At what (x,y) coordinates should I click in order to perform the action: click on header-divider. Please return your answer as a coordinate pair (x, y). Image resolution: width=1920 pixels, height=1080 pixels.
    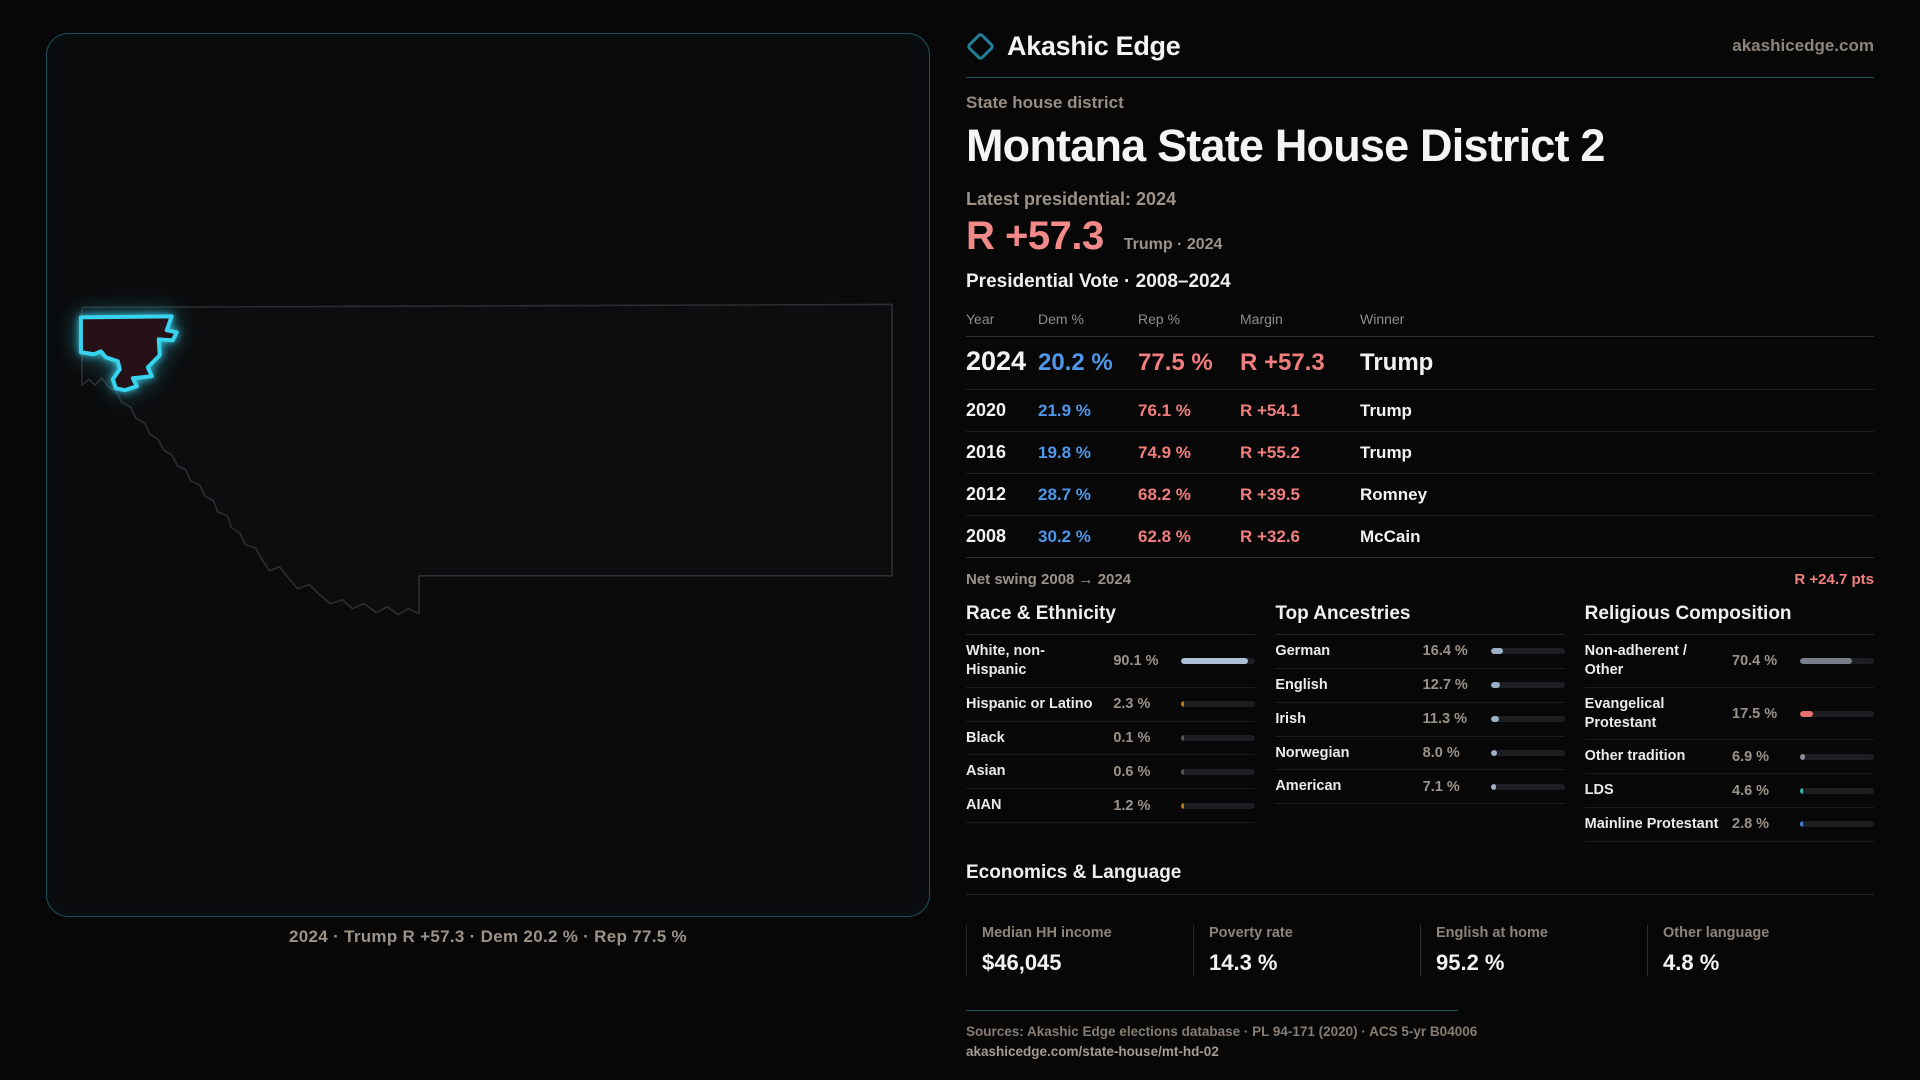
    Looking at the image, I should click on (1420, 77).